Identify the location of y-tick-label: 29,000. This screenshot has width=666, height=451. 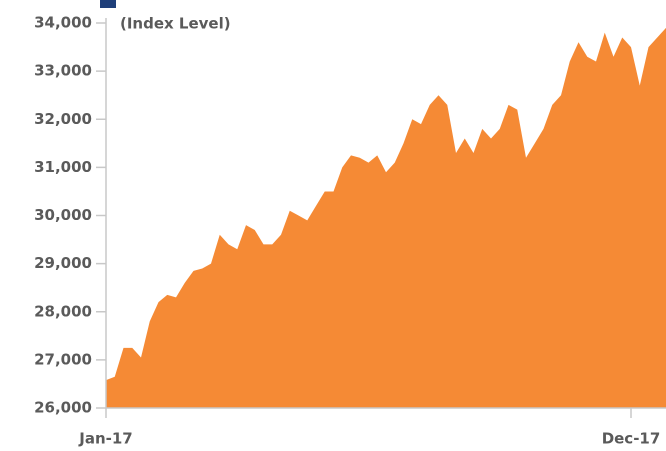
(63, 263).